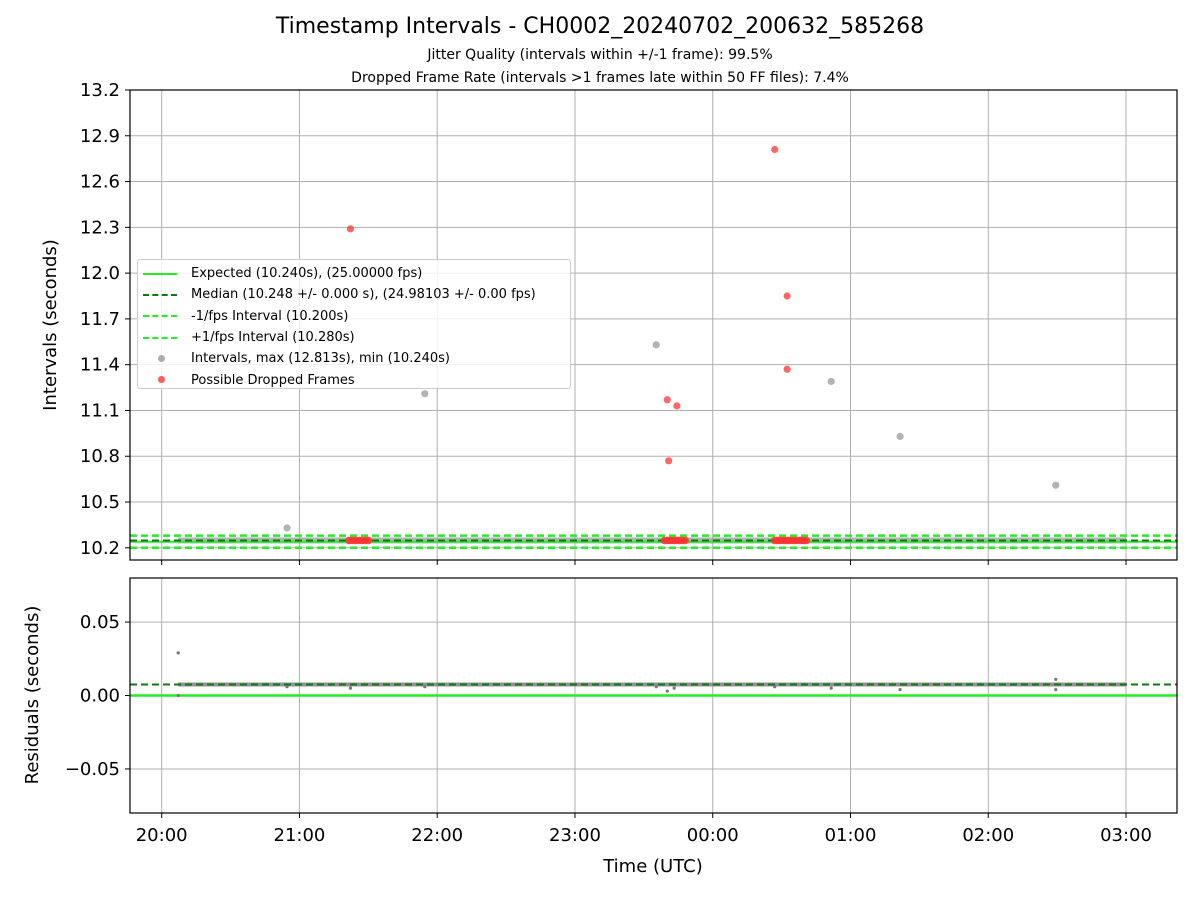 The height and width of the screenshot is (900, 1200). Describe the element at coordinates (713, 835) in the screenshot. I see `x-tick-label: 00:00` at that location.